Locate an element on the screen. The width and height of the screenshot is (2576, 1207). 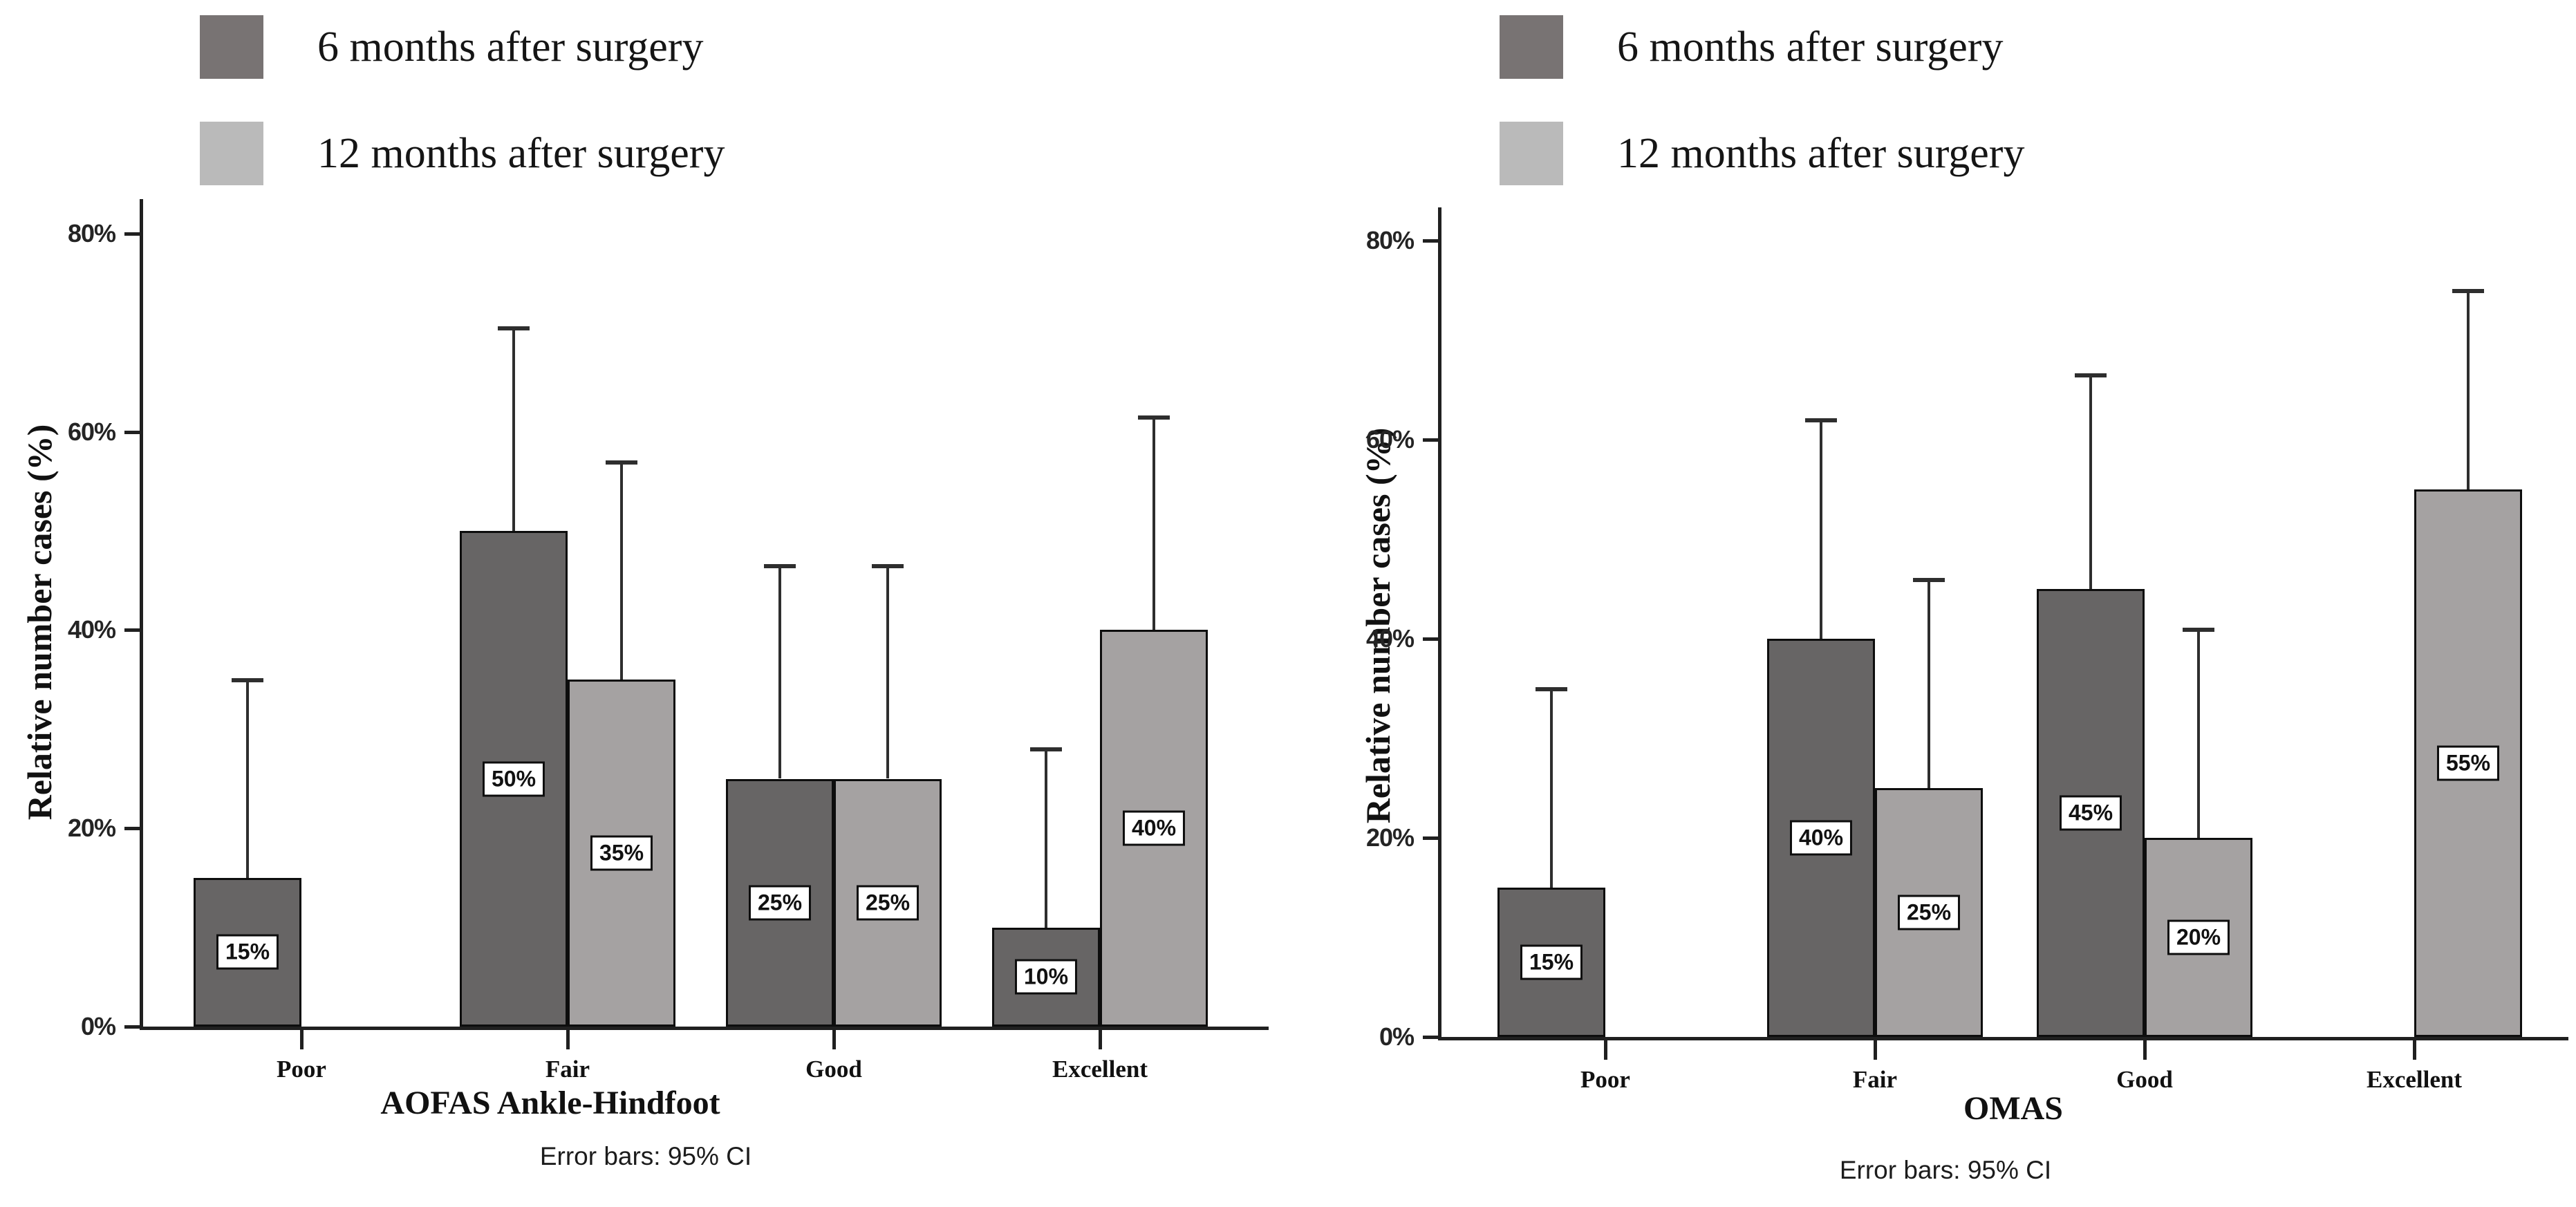
legend-item-6-months: 6 months after surgery is located at coordinates (1762, 47).